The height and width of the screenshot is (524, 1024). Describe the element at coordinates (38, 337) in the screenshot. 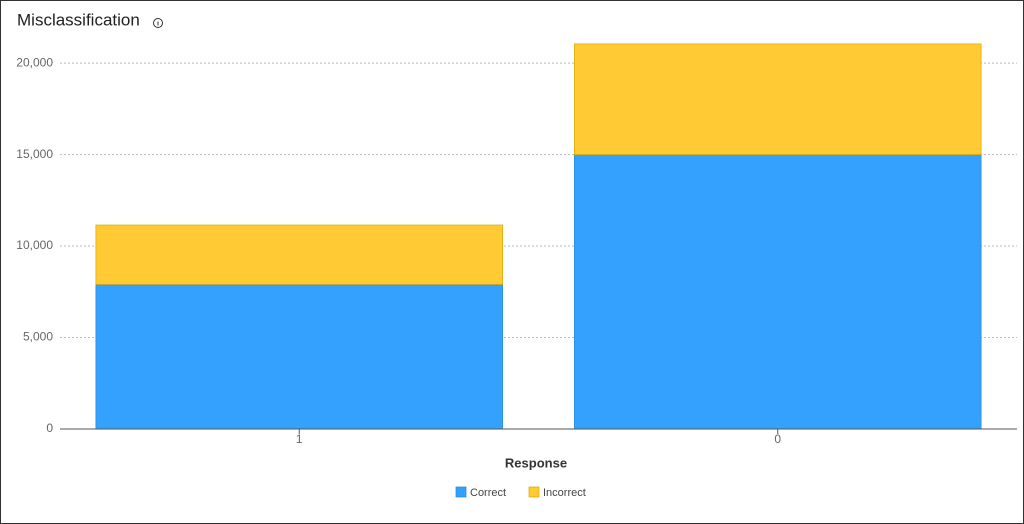

I see `y-tick-label: 5,000` at that location.